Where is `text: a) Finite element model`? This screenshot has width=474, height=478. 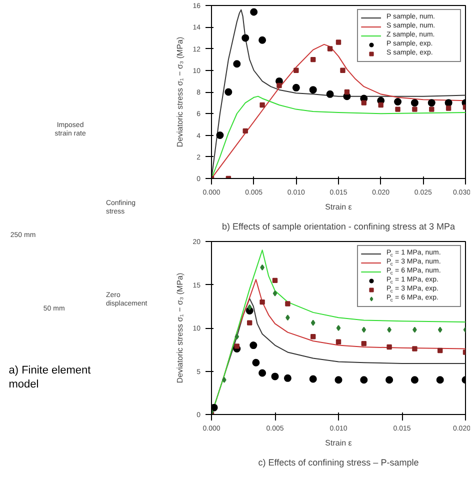
text: a) Finite element model is located at coordinates (49, 377).